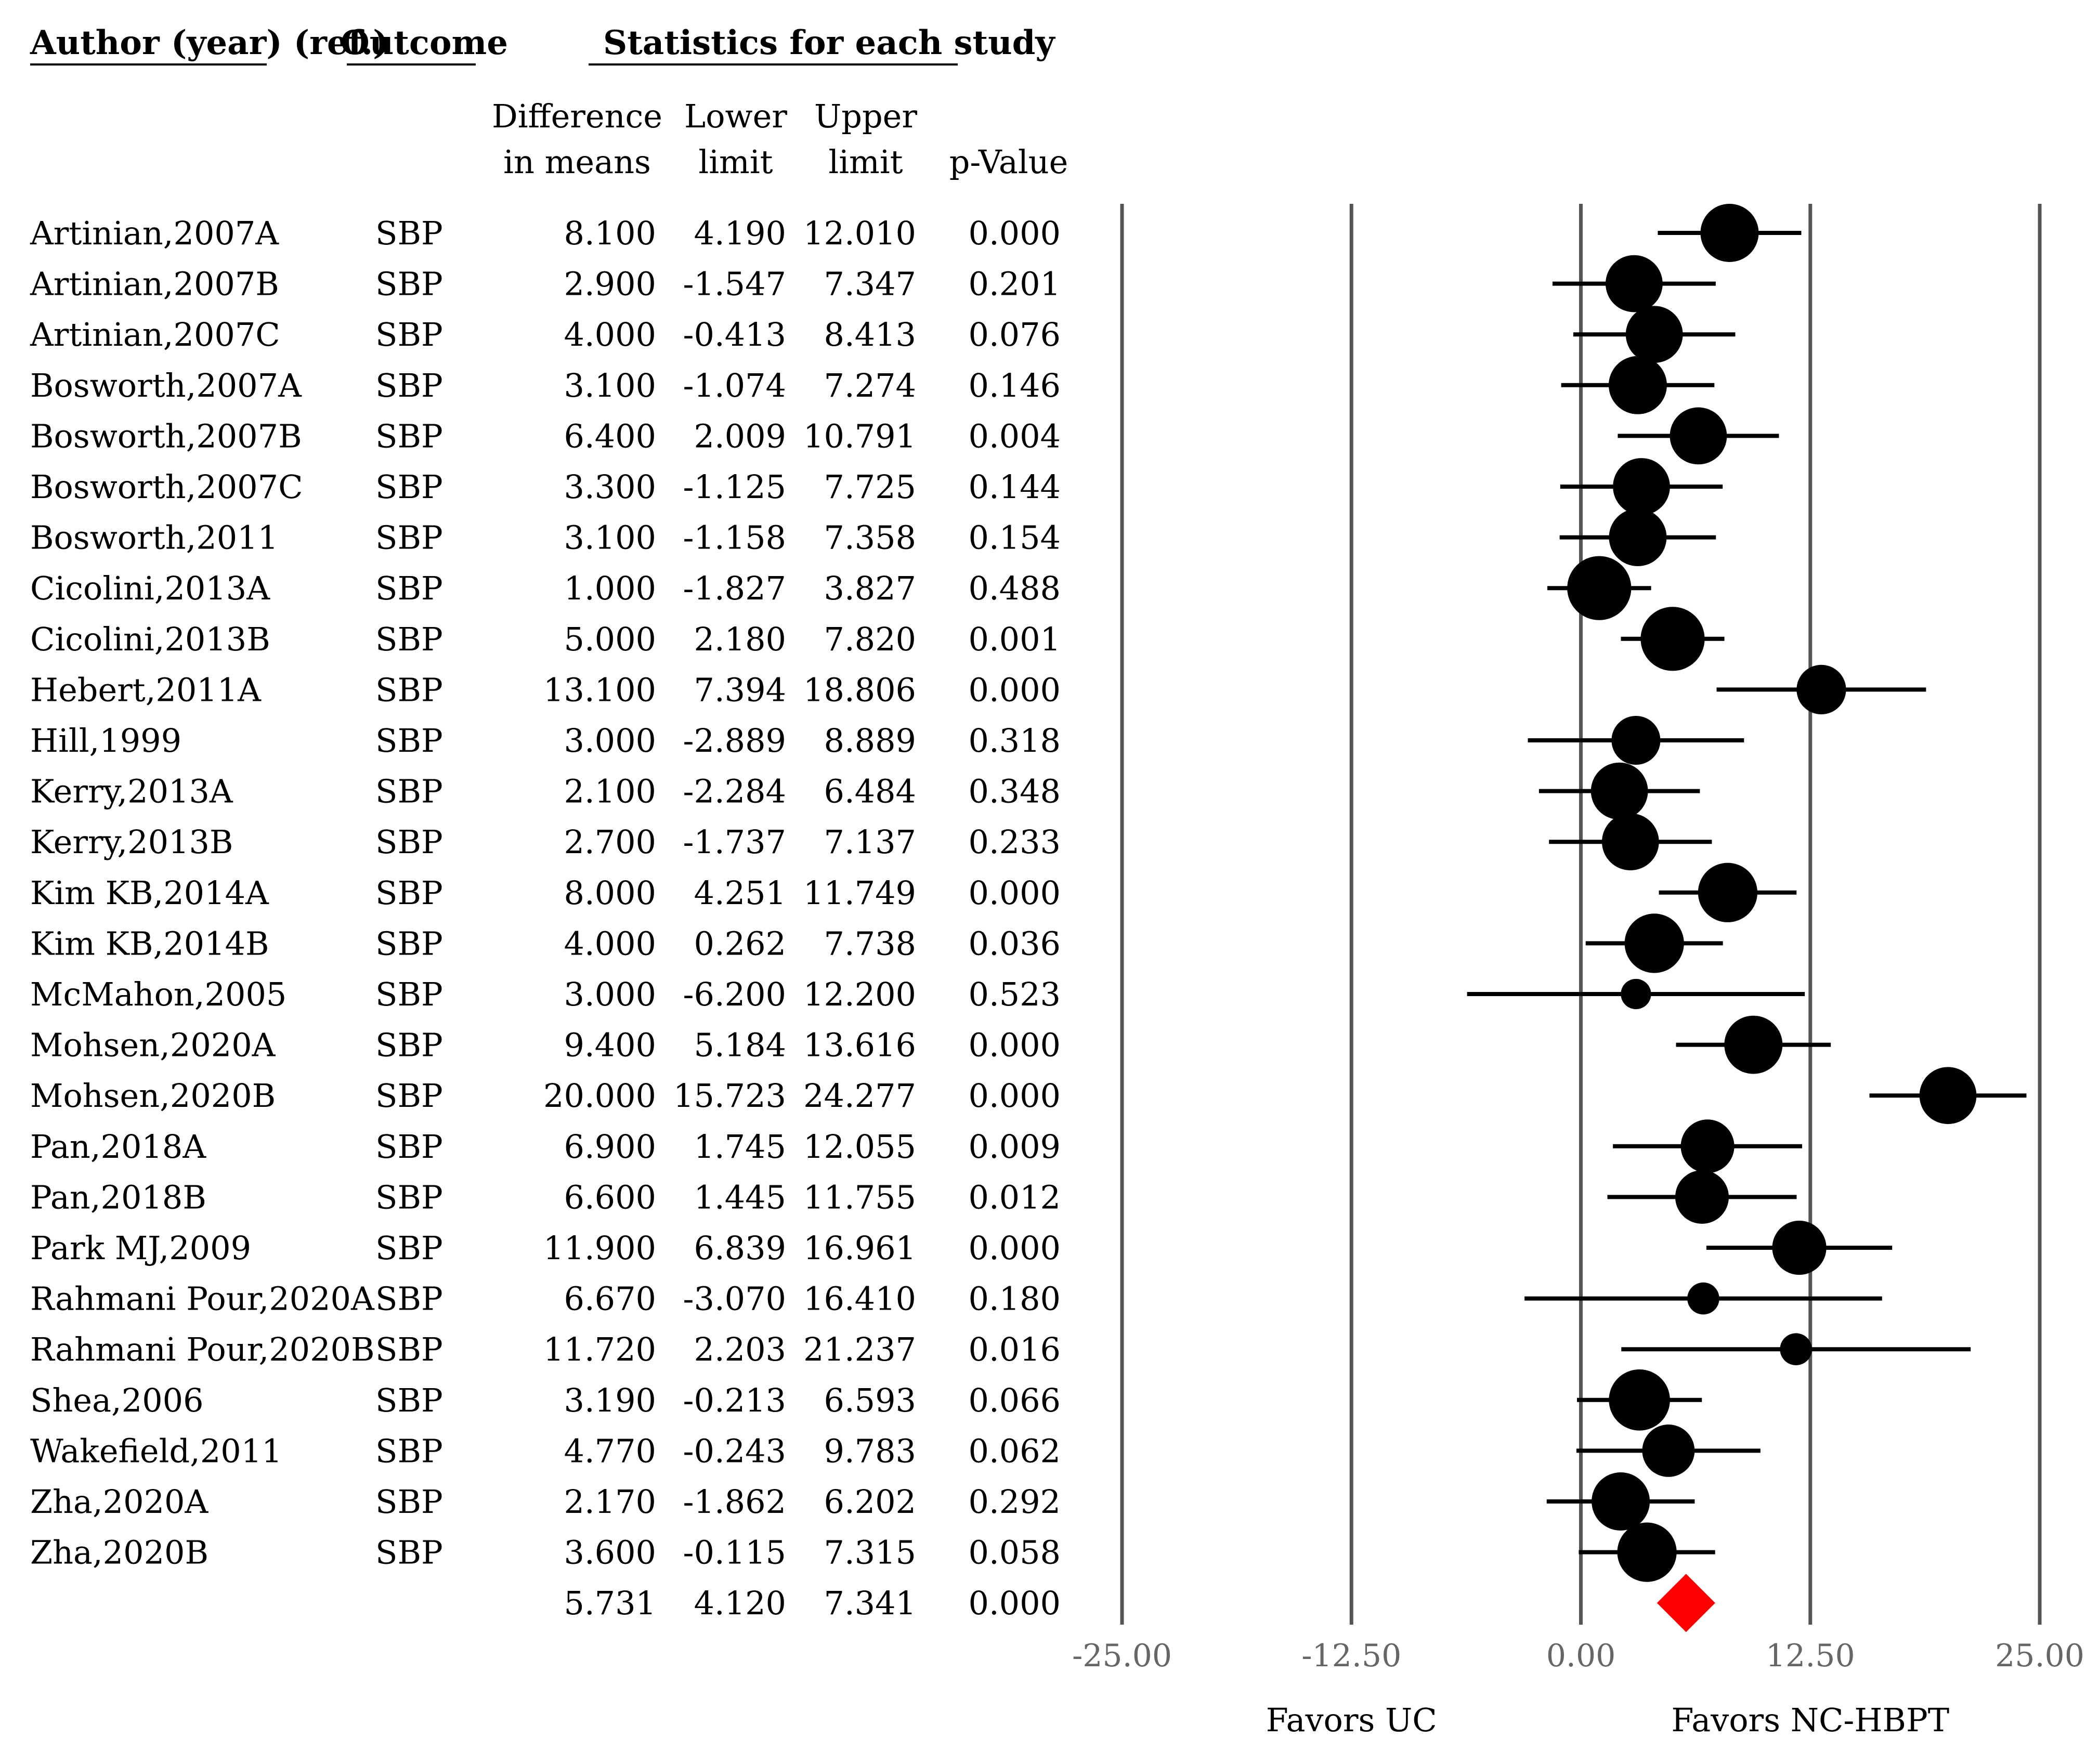 The image size is (2099, 1764). I want to click on study-author: Rahmani Pour,2020B, so click(202, 1349).